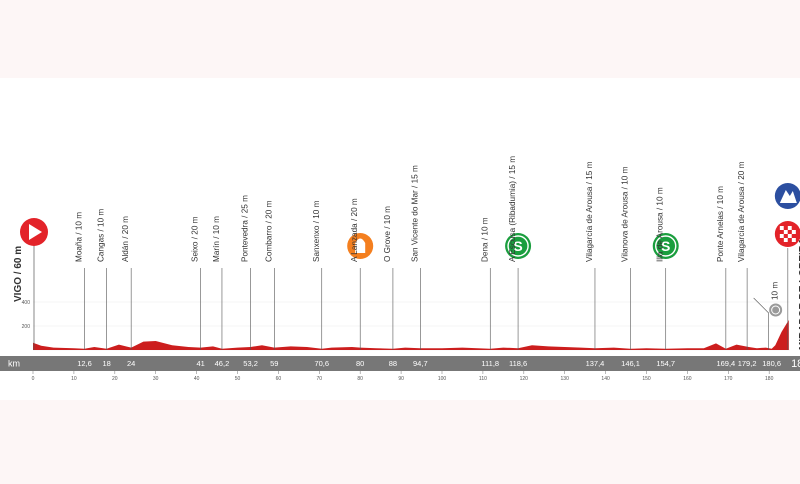  I want to click on waypoint-km-label: 46,2, so click(222, 363).